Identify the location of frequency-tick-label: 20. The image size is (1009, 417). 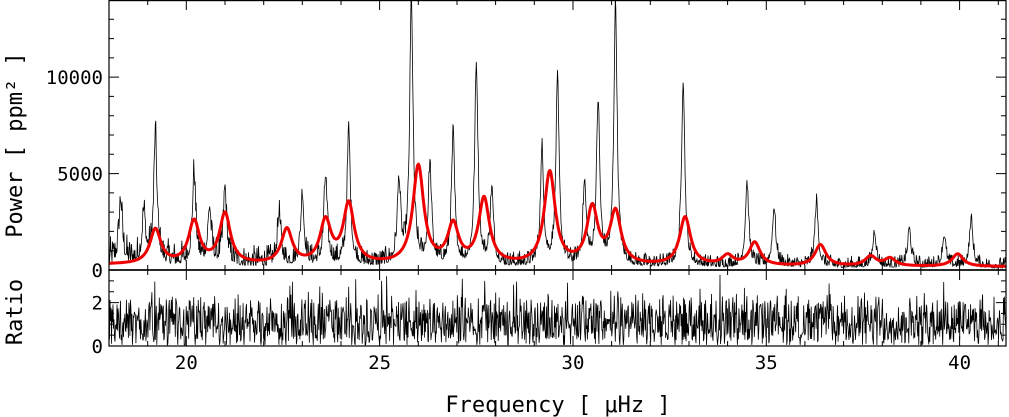
(186, 363).